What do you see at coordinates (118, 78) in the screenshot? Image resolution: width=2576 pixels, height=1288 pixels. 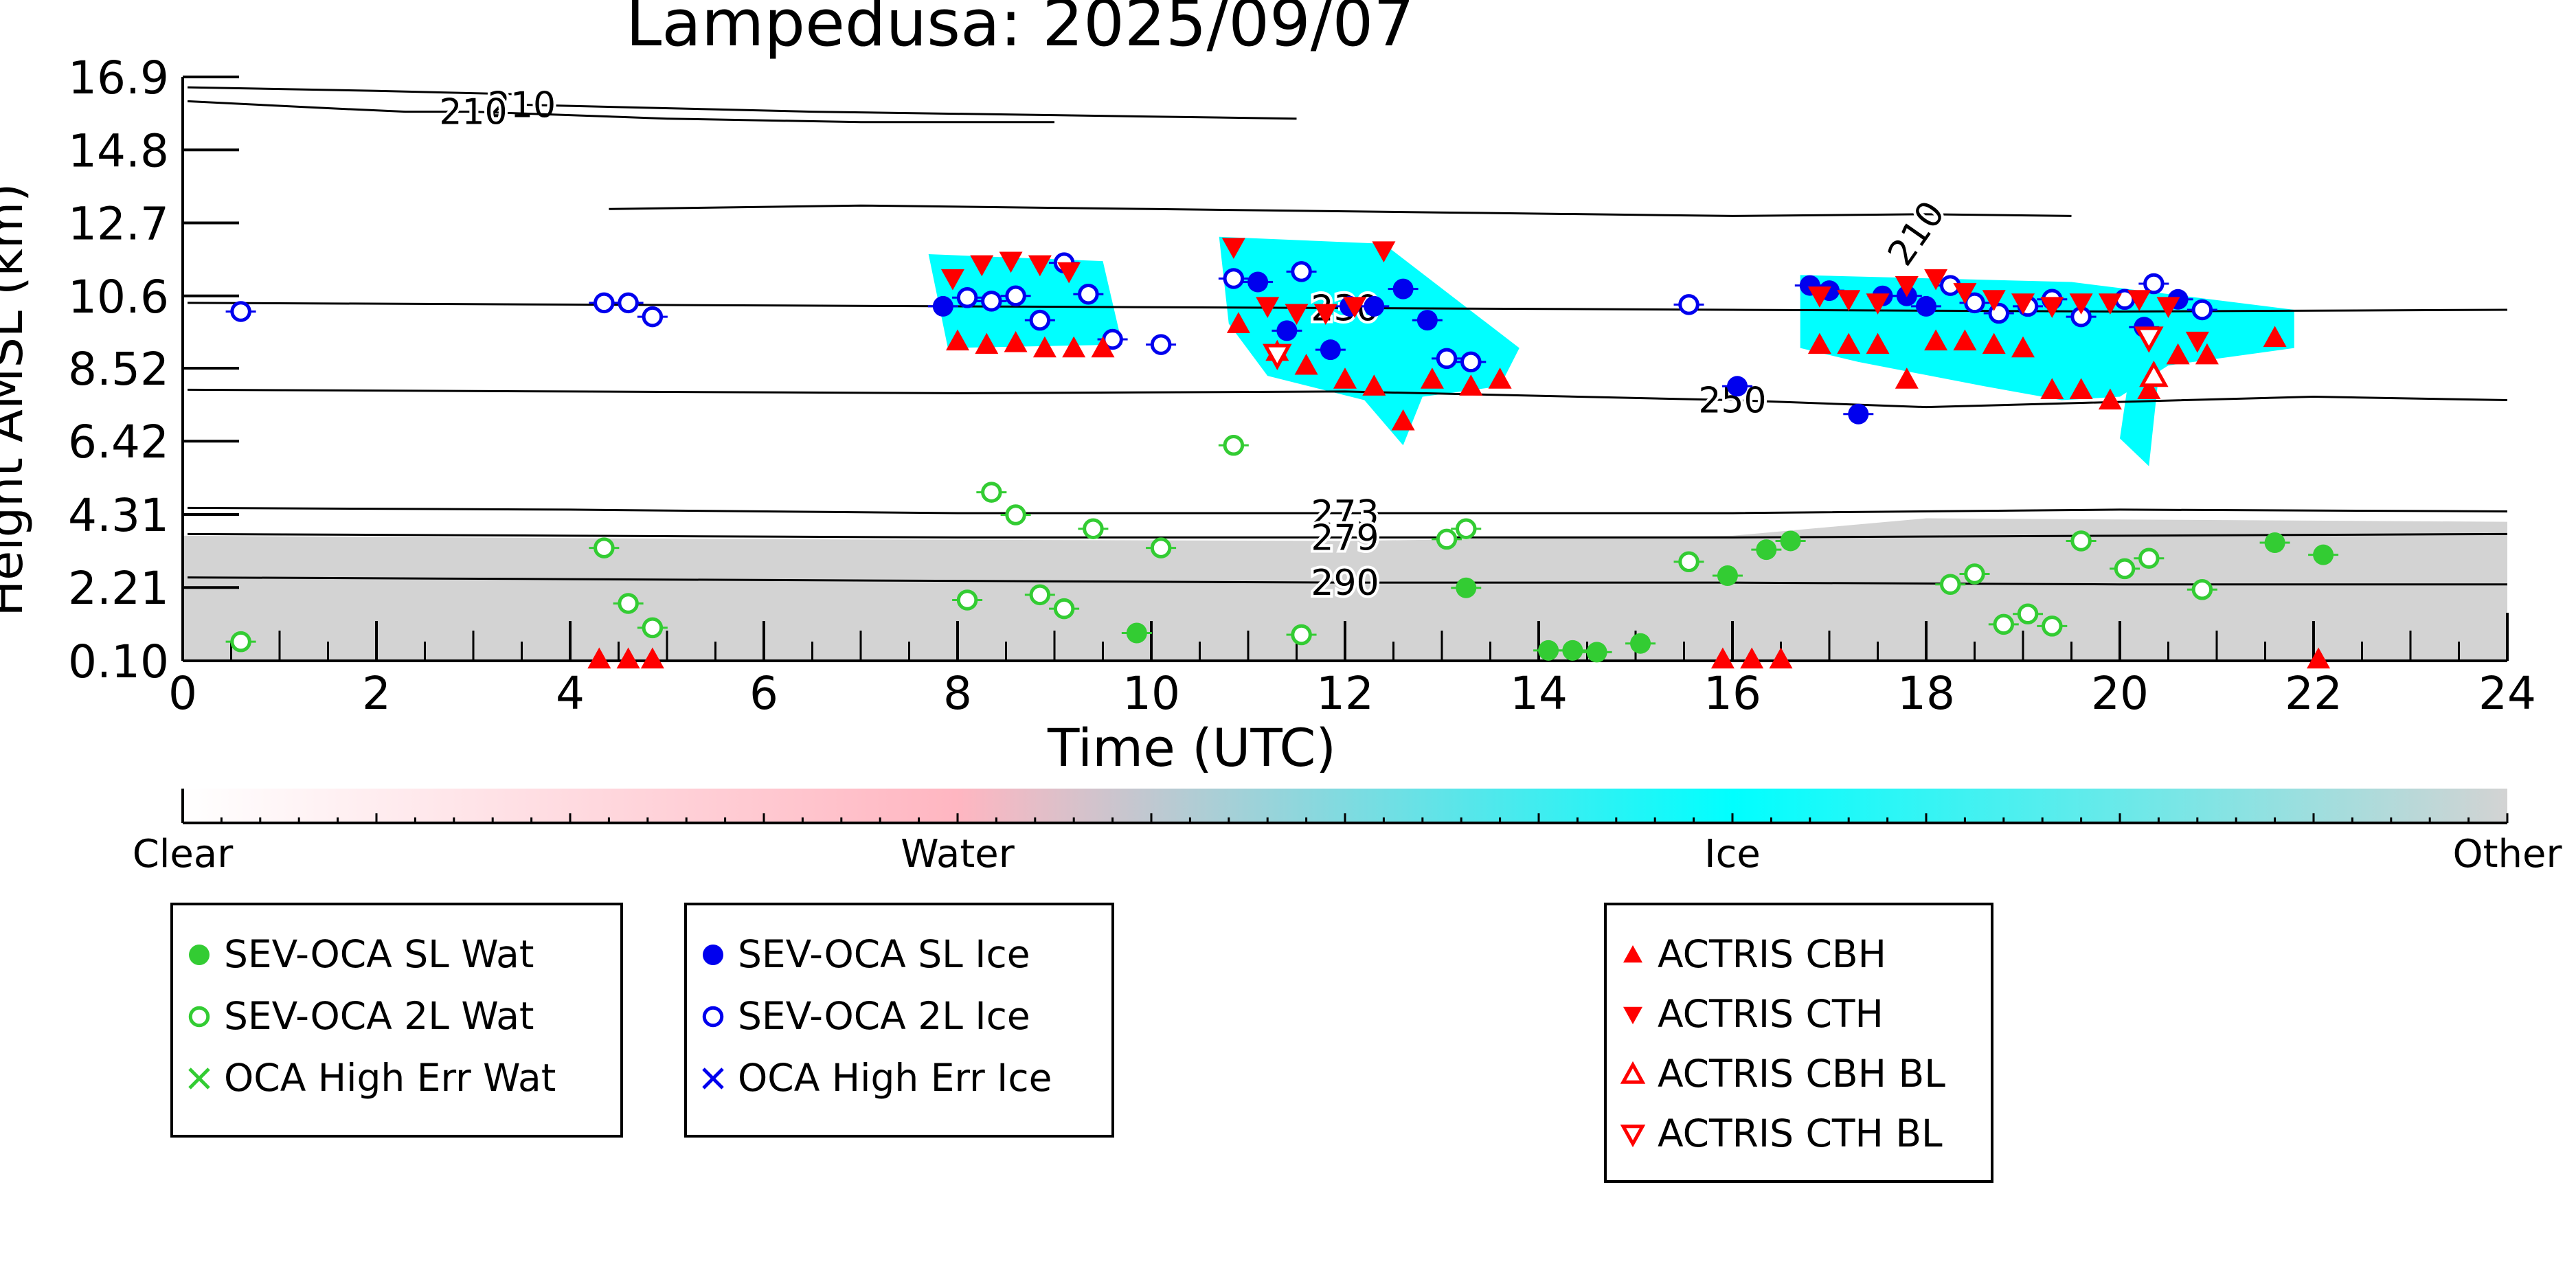 I see `y-tick-label: 16.9` at bounding box center [118, 78].